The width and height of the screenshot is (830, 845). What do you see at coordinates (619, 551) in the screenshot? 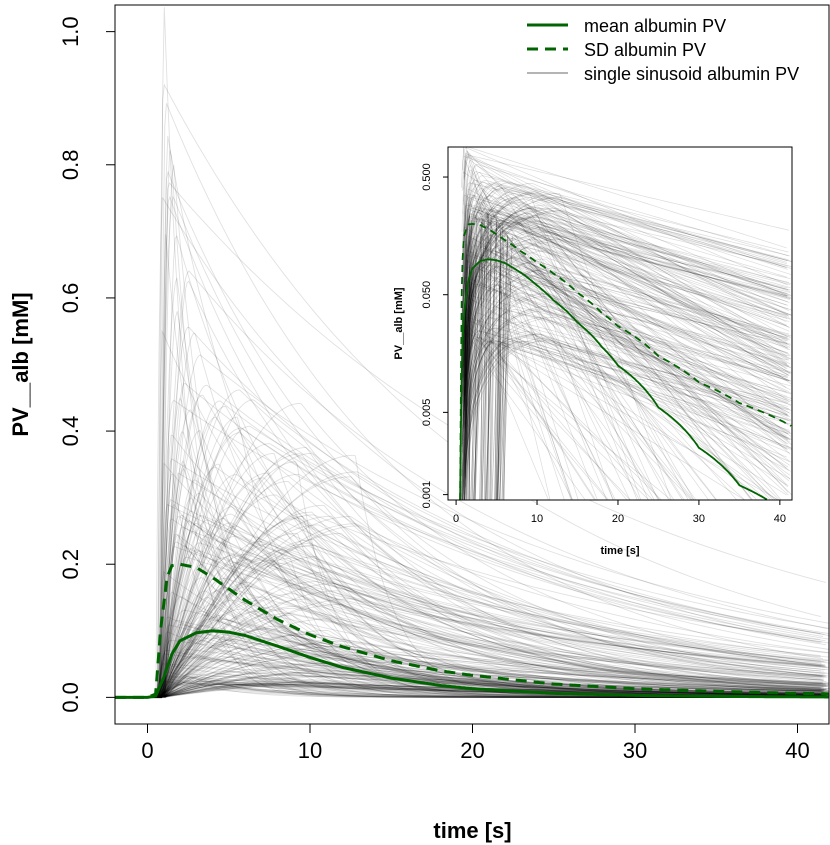
I see `inset-x-axis-label: time [s]` at bounding box center [619, 551].